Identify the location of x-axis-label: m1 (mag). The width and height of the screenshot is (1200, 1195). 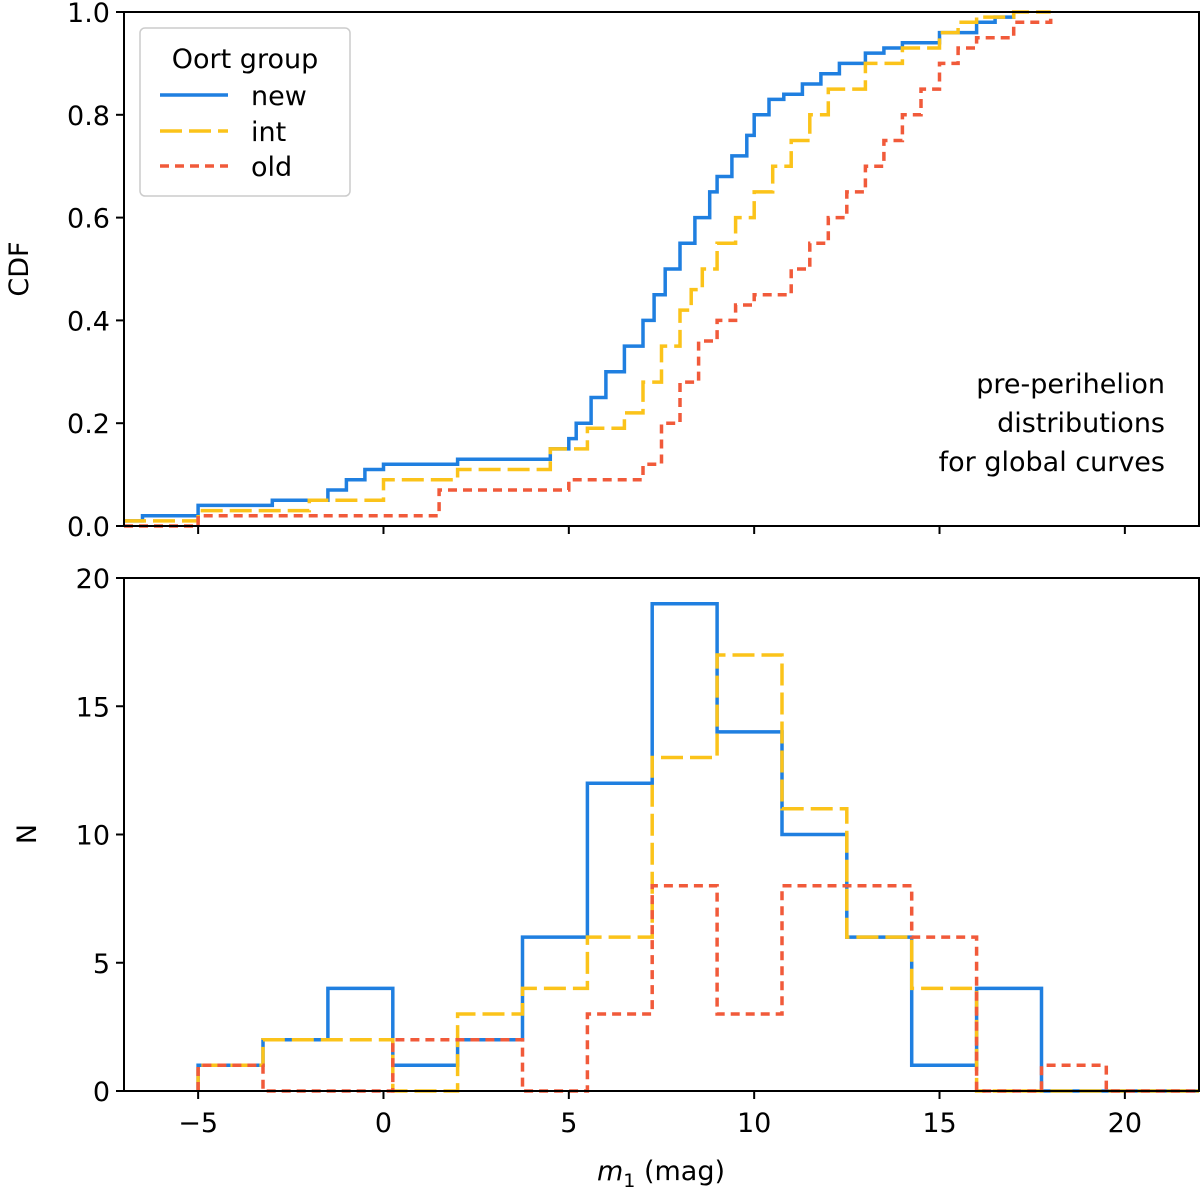
(661, 1174).